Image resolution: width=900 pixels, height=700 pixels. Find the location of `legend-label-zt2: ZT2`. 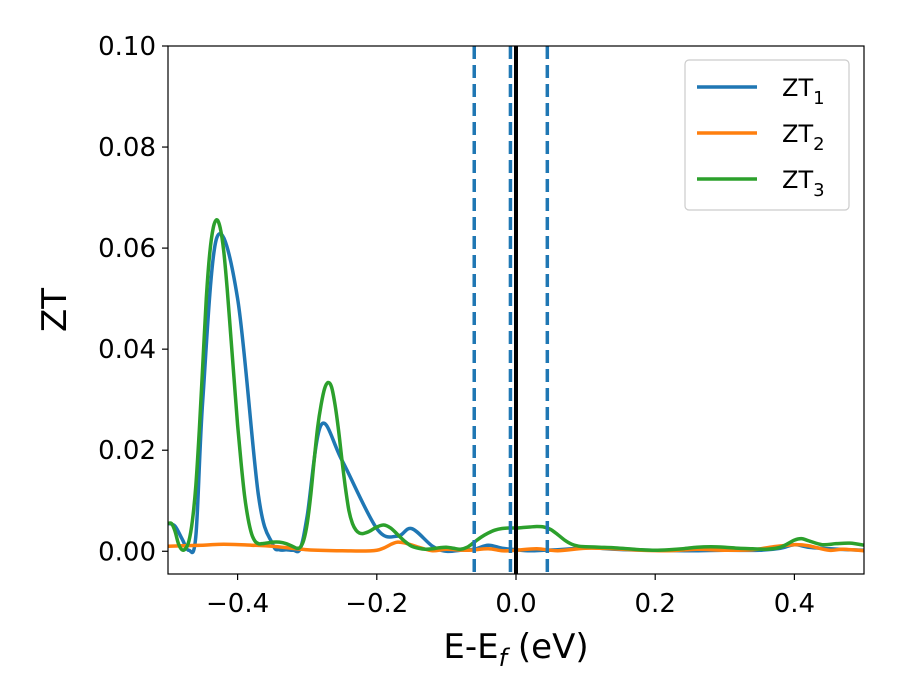

legend-label-zt2: ZT2 is located at coordinates (803, 137).